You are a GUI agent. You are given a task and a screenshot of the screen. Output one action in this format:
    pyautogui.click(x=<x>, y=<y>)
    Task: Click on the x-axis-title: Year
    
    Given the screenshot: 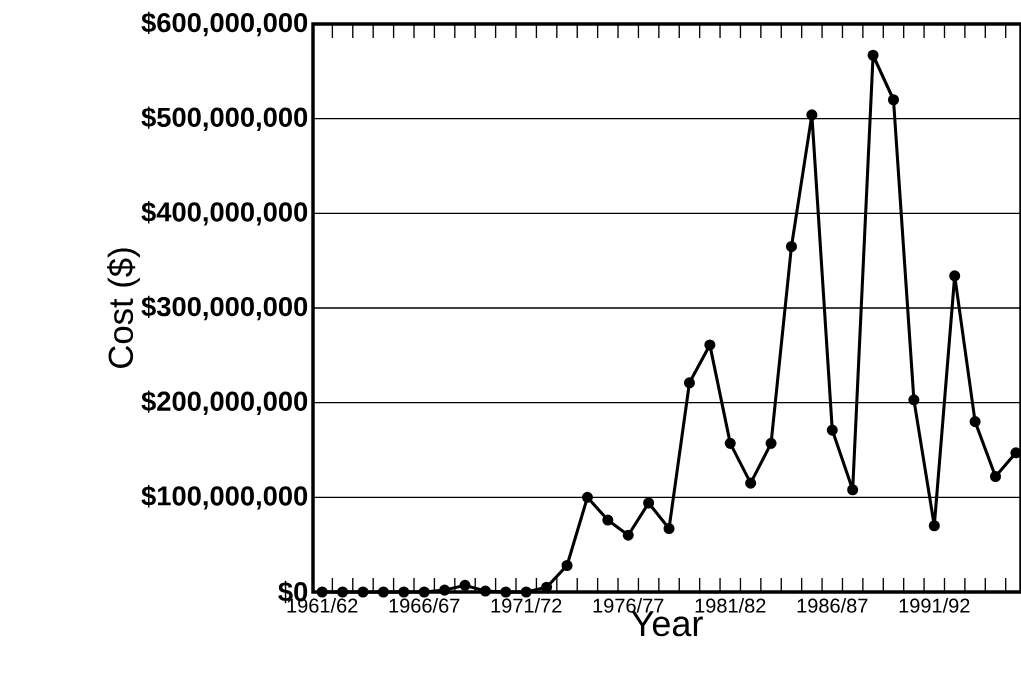 What is the action you would take?
    pyautogui.click(x=667, y=624)
    